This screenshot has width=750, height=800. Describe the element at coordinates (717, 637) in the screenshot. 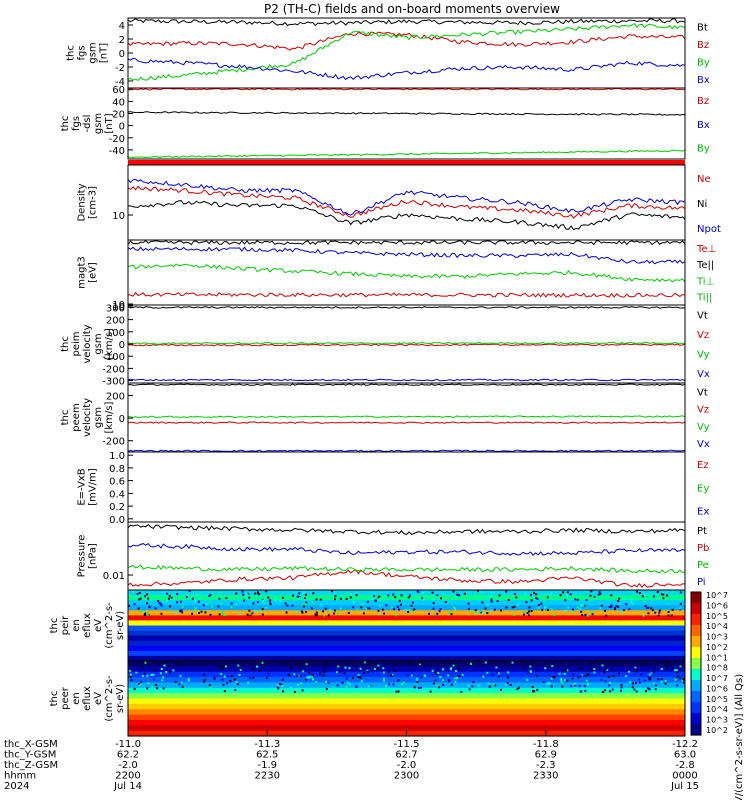

I see `colorbar-tick-label: 10^3` at that location.